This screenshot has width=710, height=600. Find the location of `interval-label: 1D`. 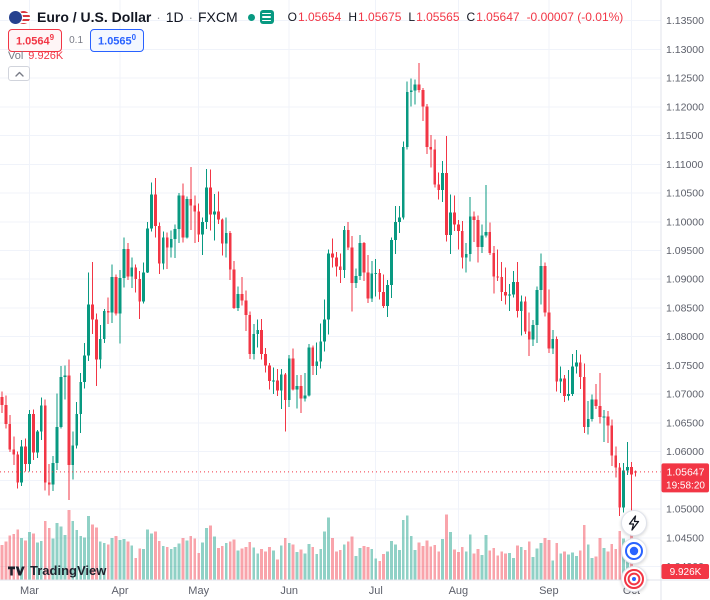

interval-label: 1D is located at coordinates (174, 17).